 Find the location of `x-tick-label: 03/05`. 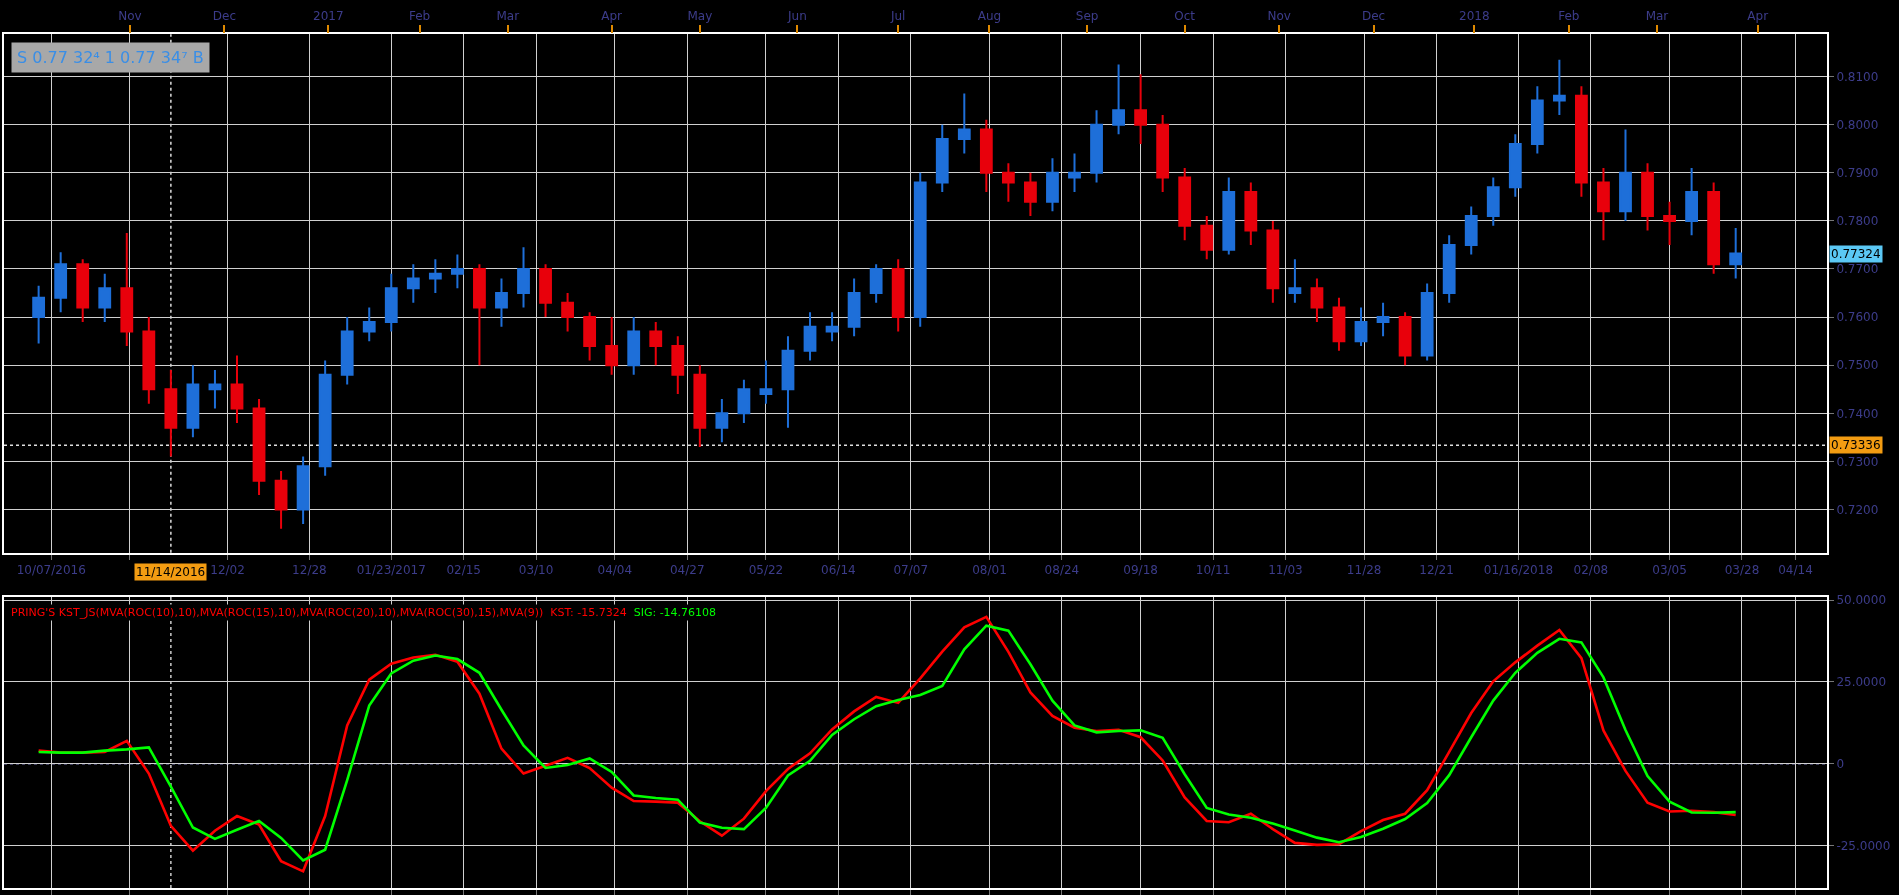

x-tick-label: 03/05 is located at coordinates (1669, 570).